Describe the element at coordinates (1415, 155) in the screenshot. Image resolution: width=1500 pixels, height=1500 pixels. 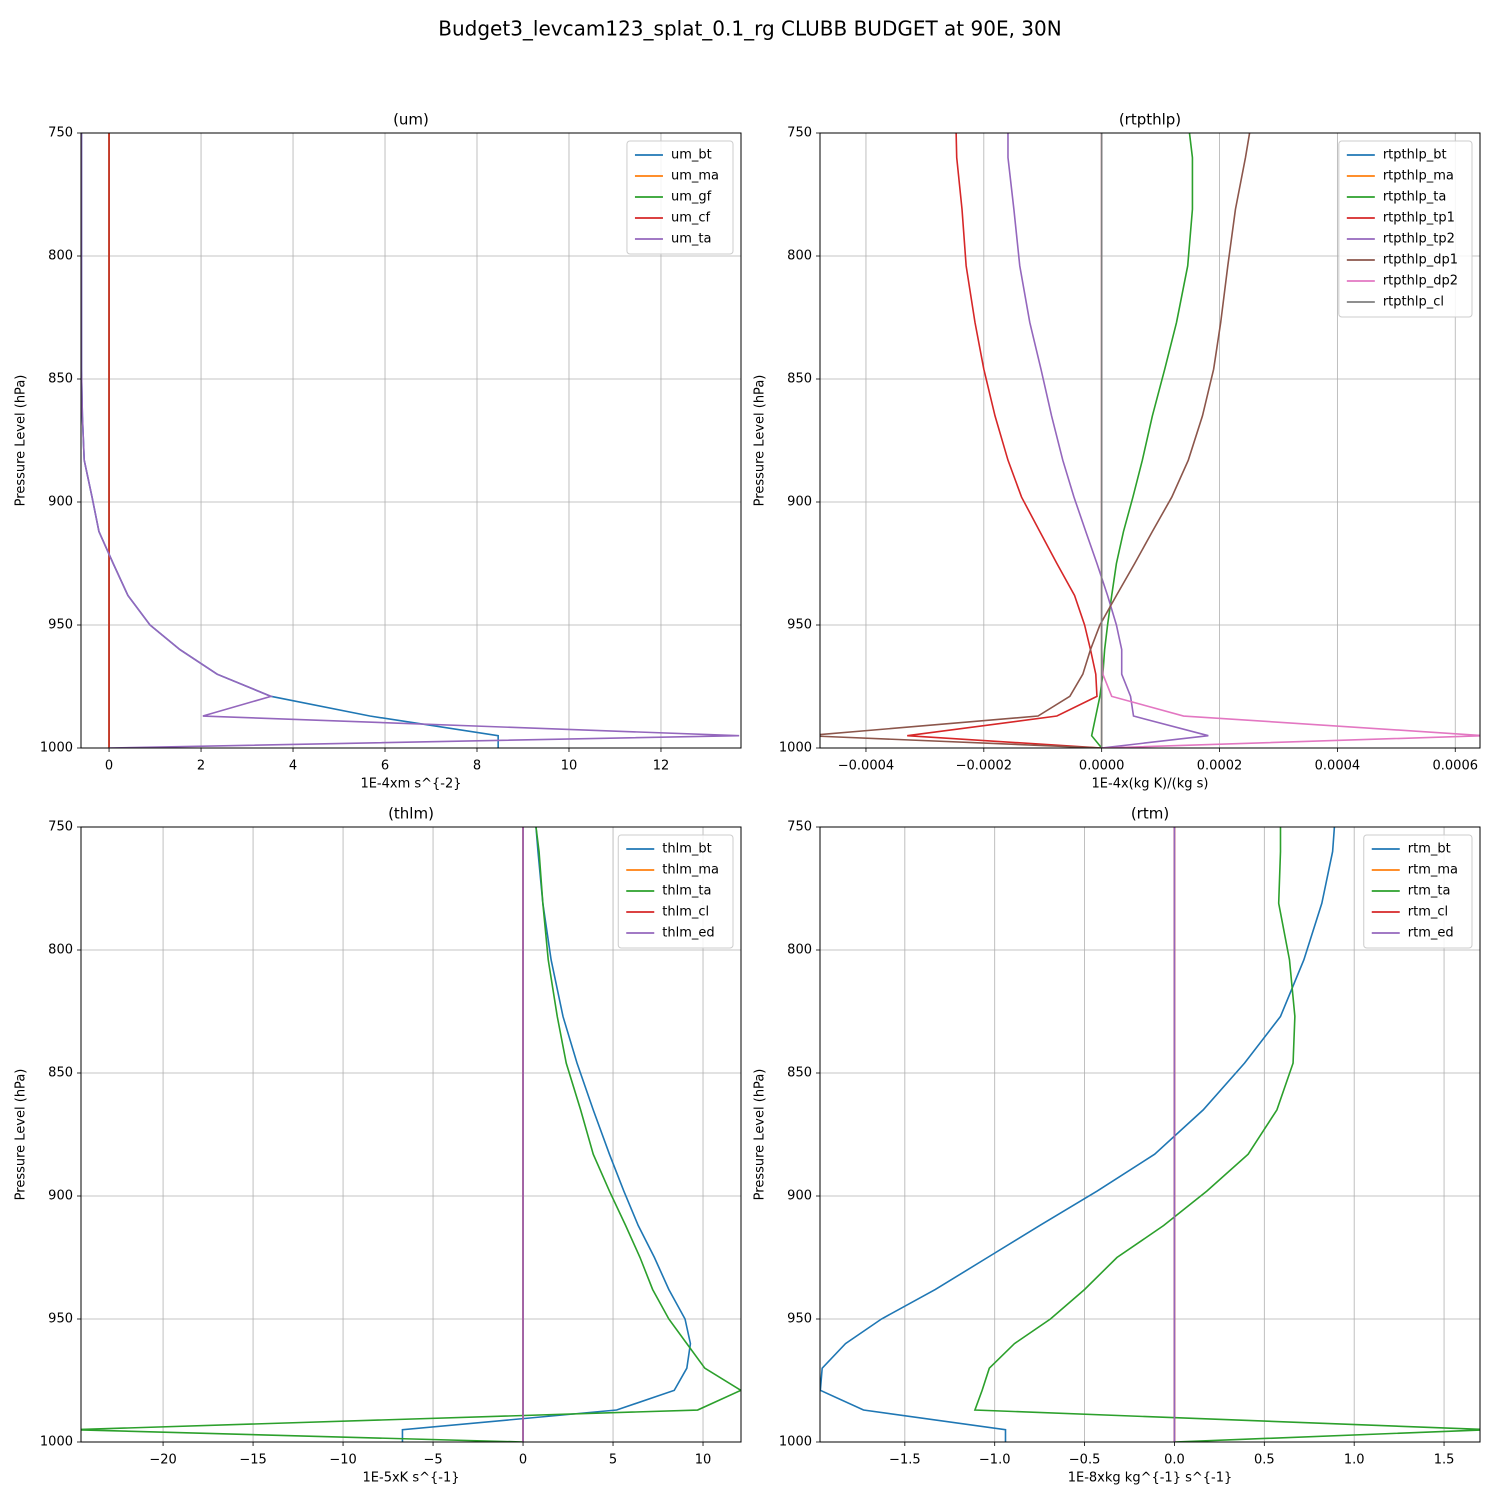
I see `legend-label: rtpthlp_bt` at that location.